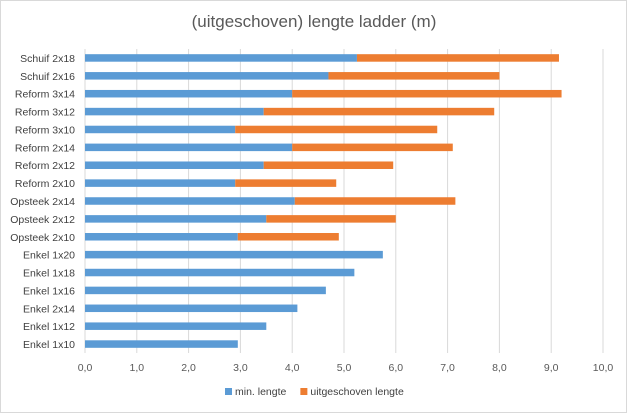 The width and height of the screenshot is (627, 414). What do you see at coordinates (292, 368) in the screenshot?
I see `x-tick-label: 4,0` at bounding box center [292, 368].